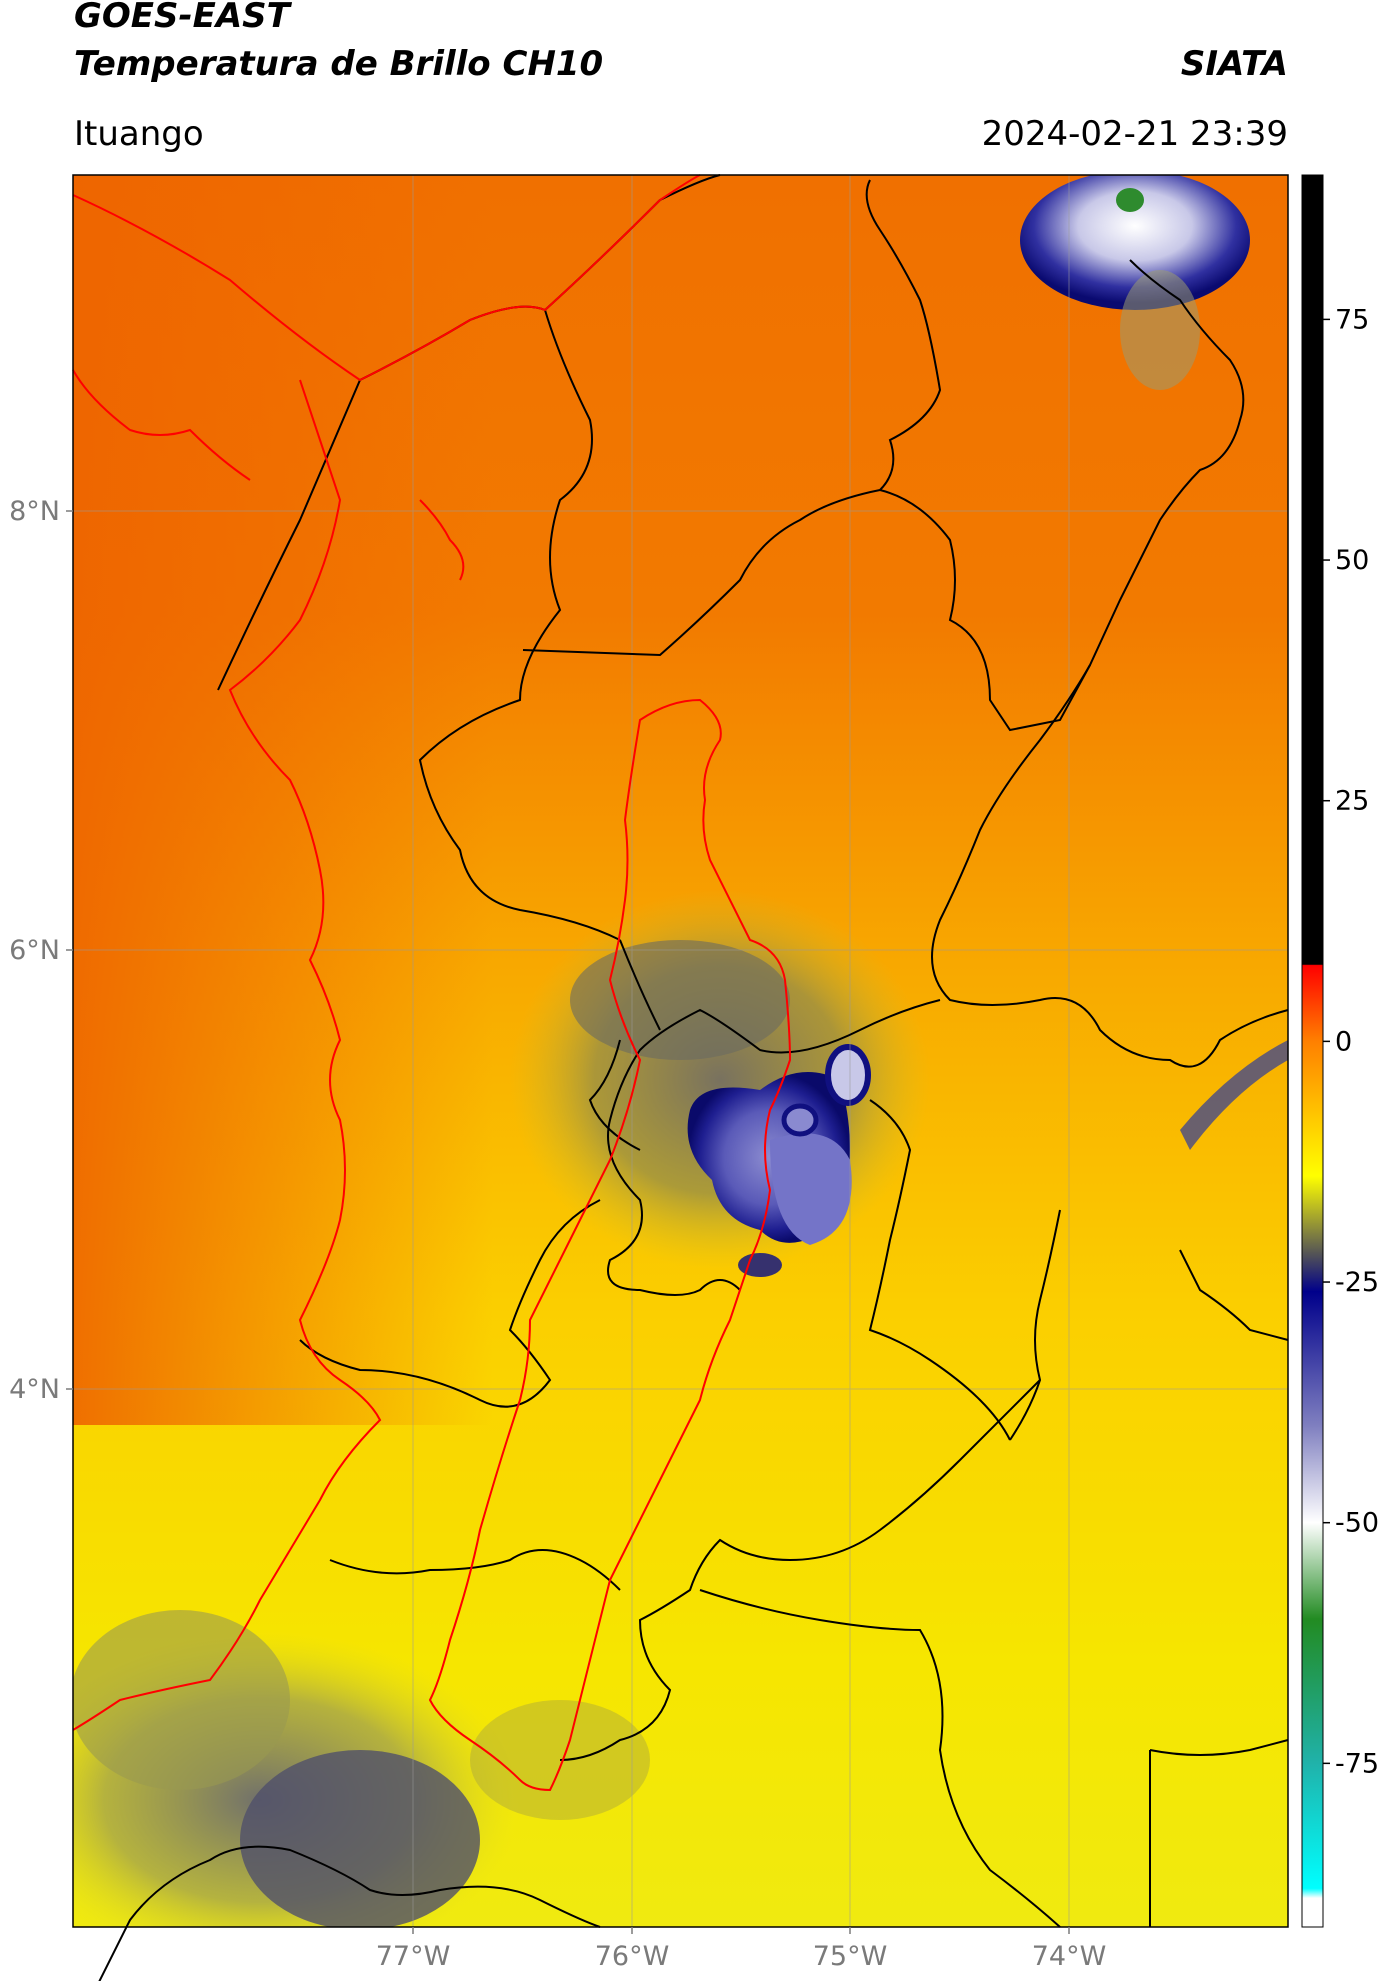  Describe the element at coordinates (632, 1956) in the screenshot. I see `lon-label-76w: 76°W` at that location.